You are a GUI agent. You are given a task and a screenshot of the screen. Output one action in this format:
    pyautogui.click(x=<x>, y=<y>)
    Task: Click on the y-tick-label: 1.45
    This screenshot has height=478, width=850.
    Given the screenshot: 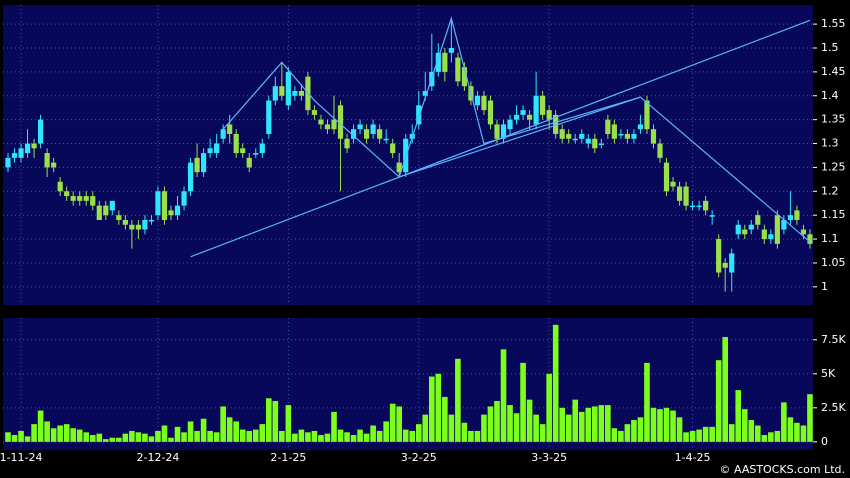 What is the action you would take?
    pyautogui.click(x=833, y=71)
    